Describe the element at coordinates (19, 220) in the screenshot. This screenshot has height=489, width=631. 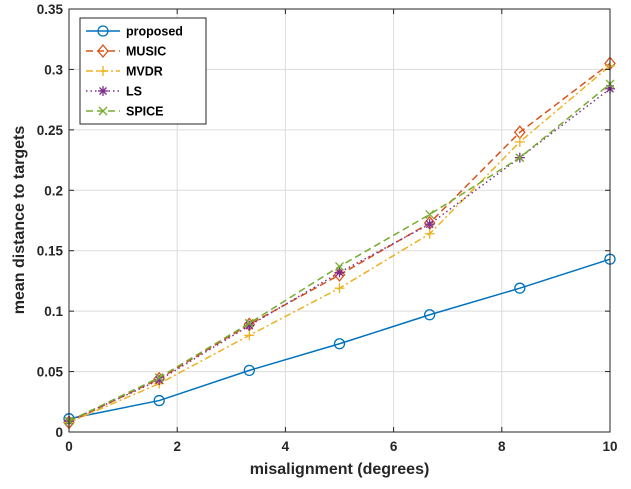
I see `y-axis-label: mean distance to targets` at that location.